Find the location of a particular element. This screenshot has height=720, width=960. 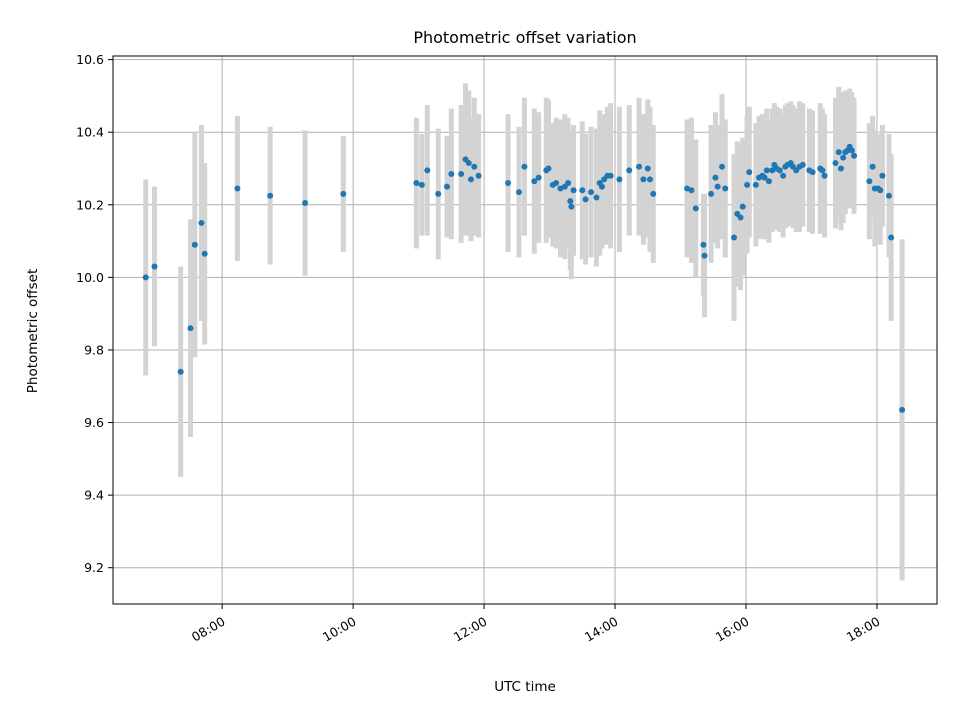

y-tick-label: 10.2 is located at coordinates (90, 204).